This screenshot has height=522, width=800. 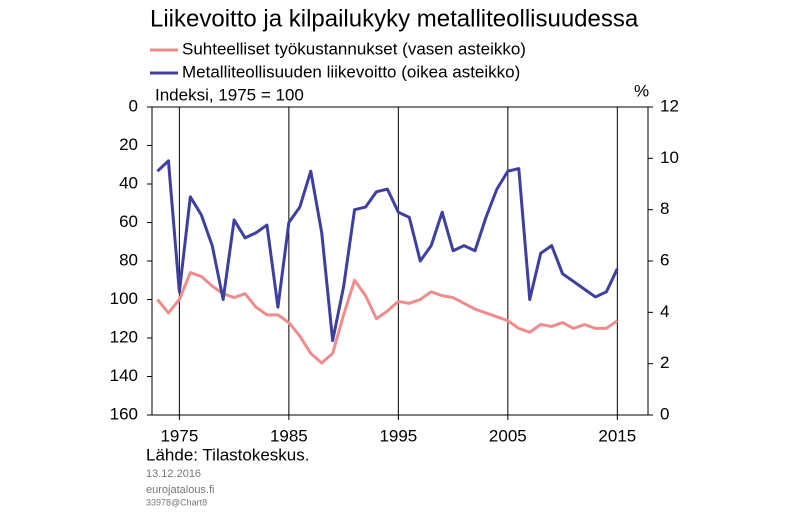 What do you see at coordinates (664, 208) in the screenshot?
I see `y2-tick-label: 8` at bounding box center [664, 208].